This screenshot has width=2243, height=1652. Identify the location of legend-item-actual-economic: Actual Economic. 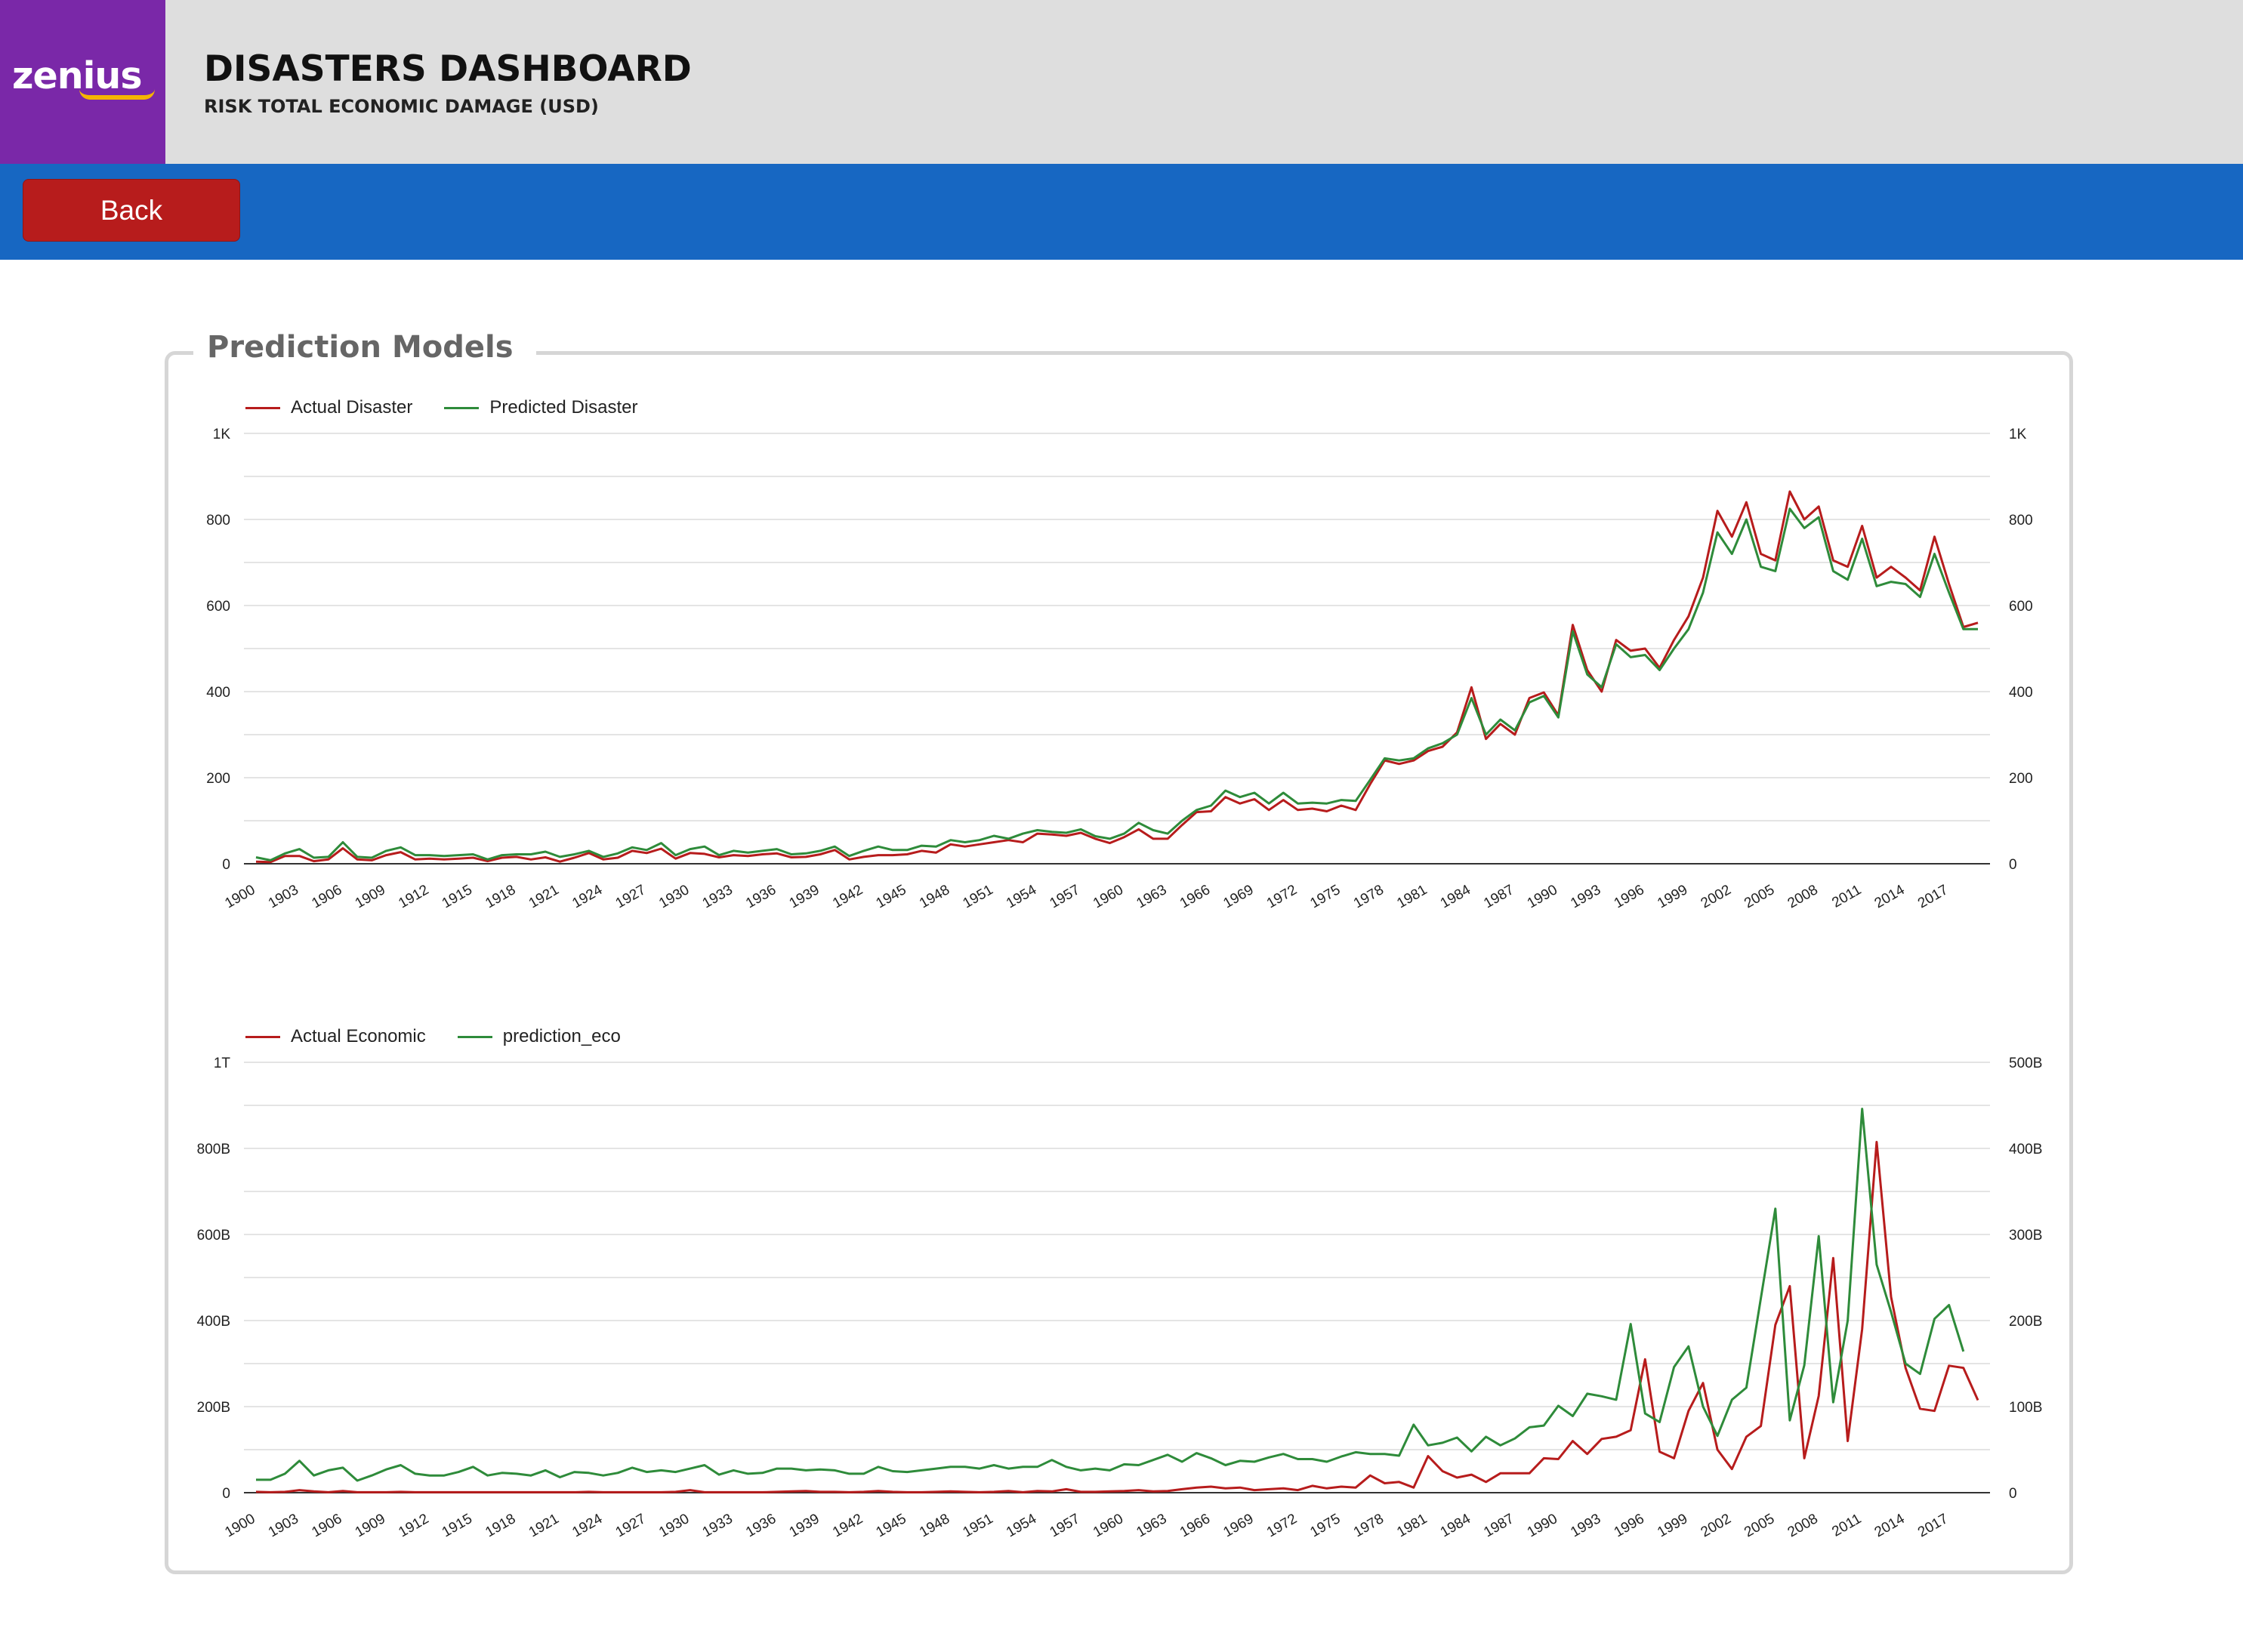
(335, 1036).